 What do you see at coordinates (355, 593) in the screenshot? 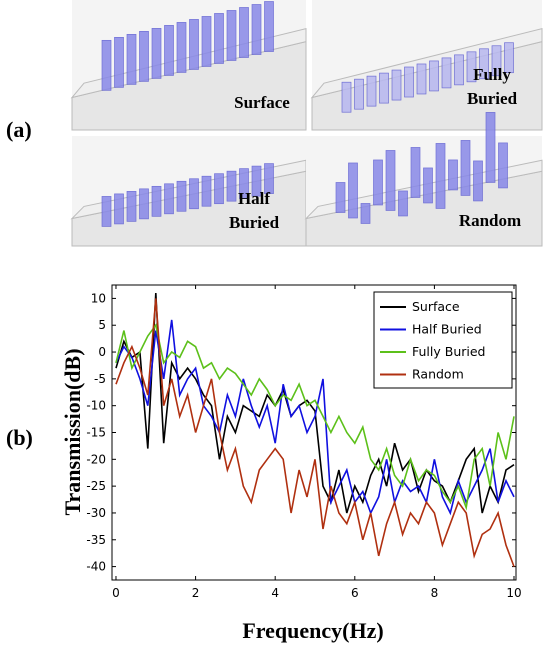
I see `x-tick-label: 6` at bounding box center [355, 593].